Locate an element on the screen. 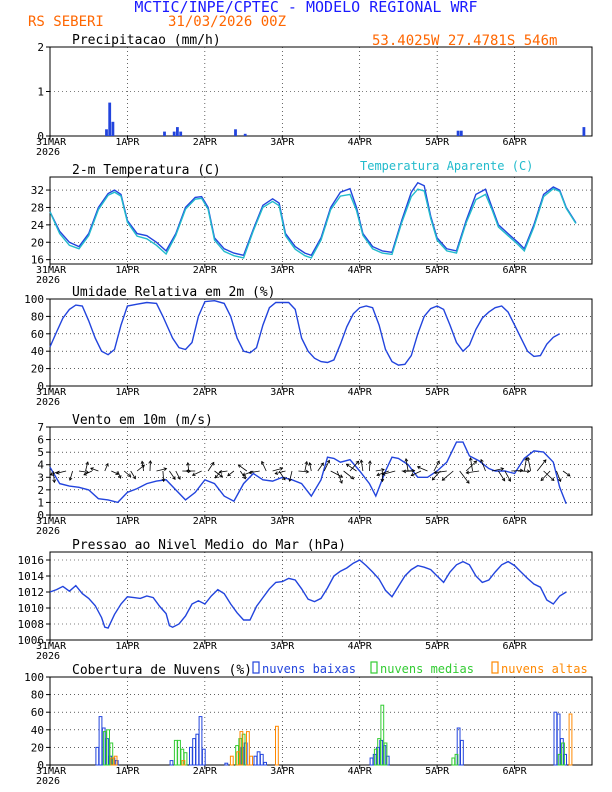  y-tick-label: 6 is located at coordinates (40, 440).